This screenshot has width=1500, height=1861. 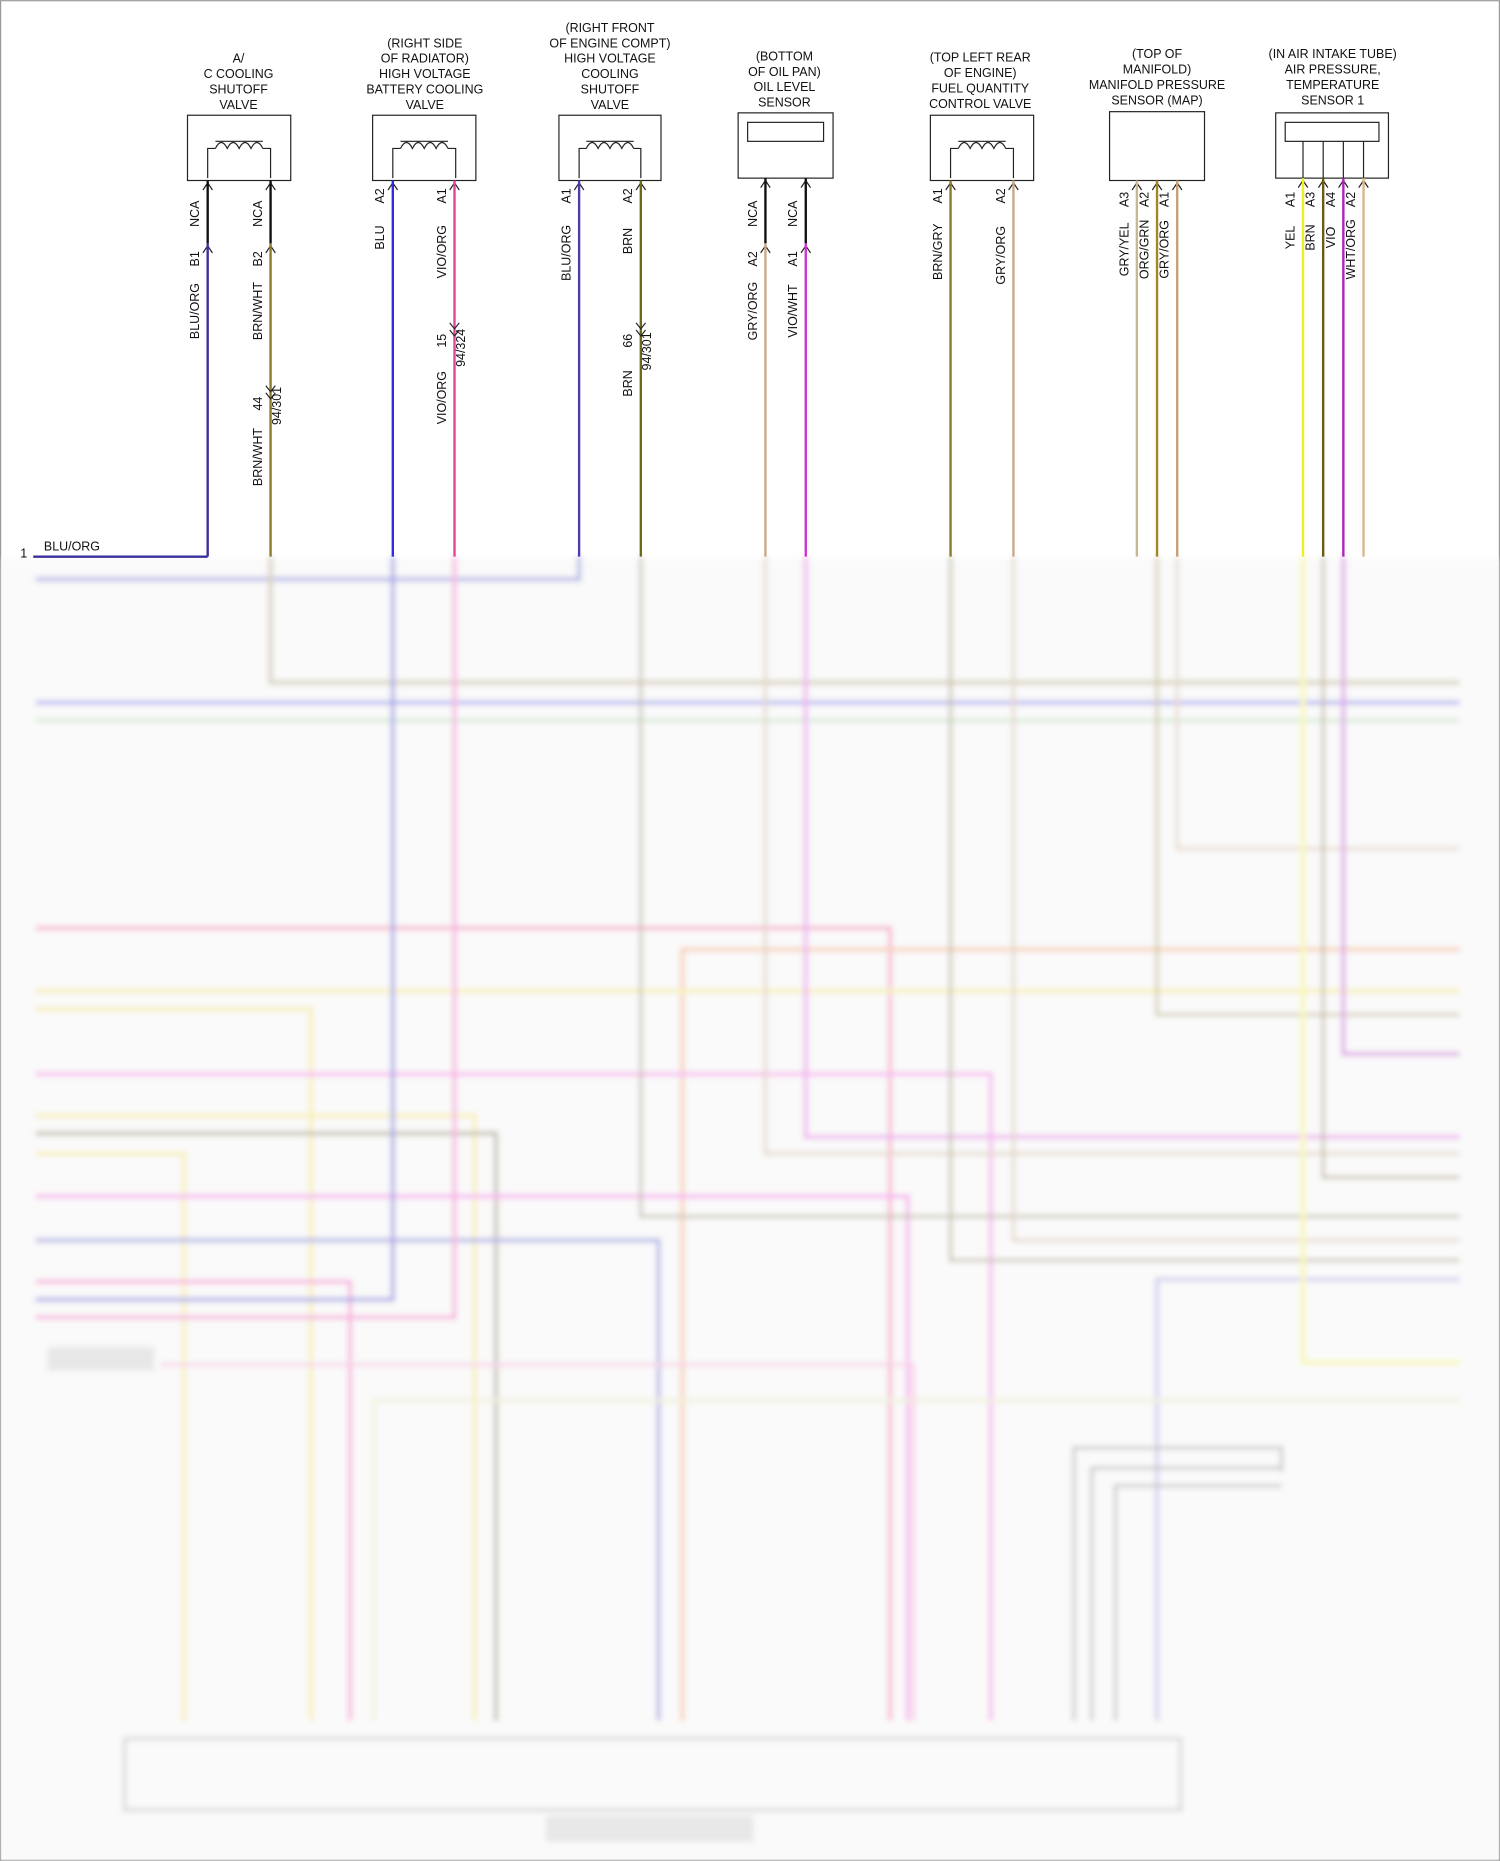 I want to click on wire-color: BRN/GRY, so click(x=938, y=251).